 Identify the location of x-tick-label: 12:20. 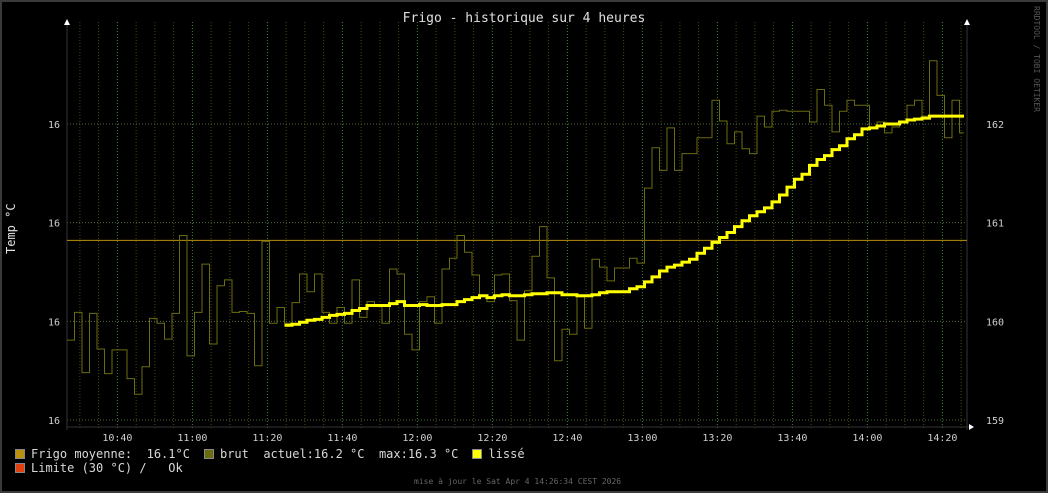
(492, 438).